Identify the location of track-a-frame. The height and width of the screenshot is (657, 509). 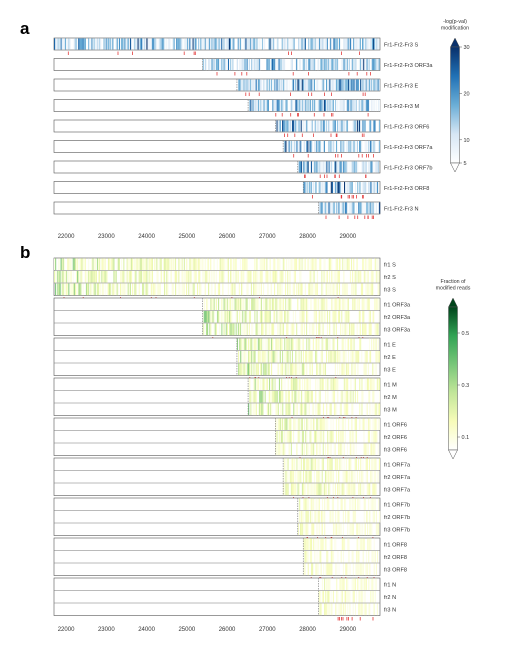
(217, 187).